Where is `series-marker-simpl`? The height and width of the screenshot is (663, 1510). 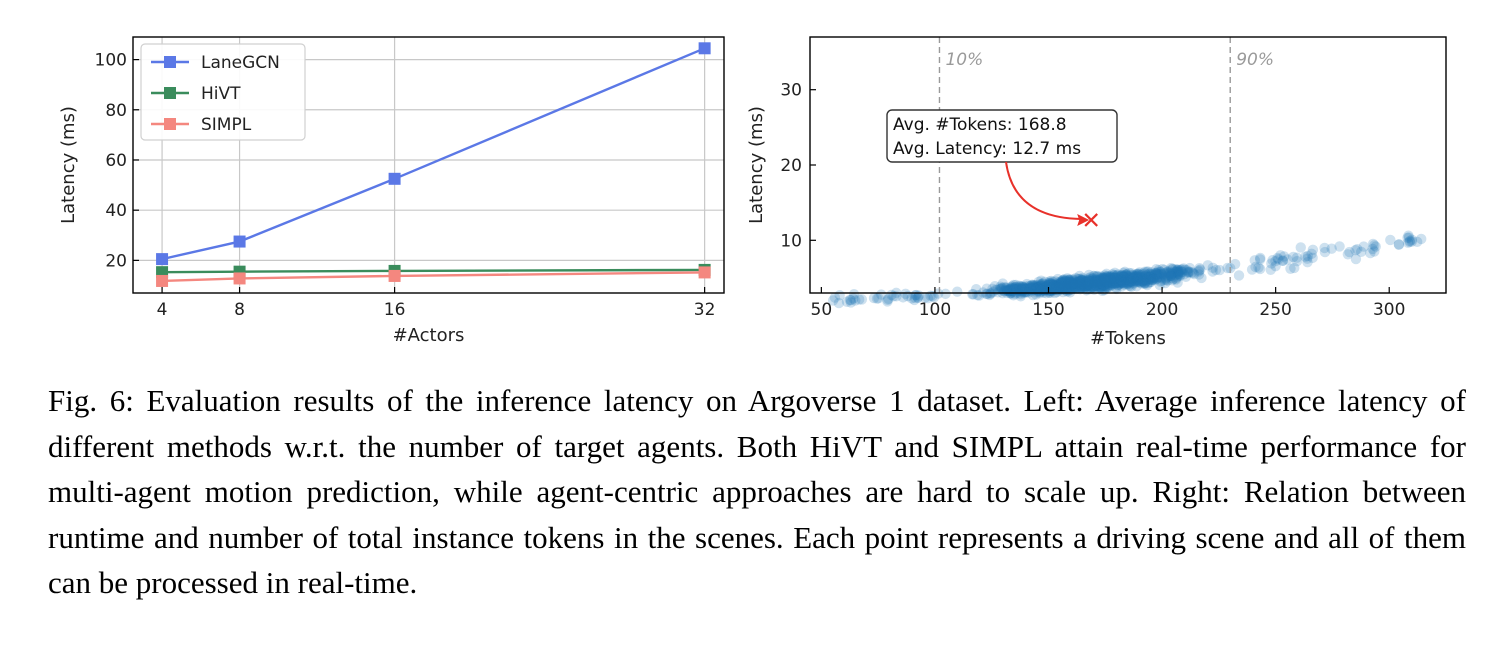 series-marker-simpl is located at coordinates (239, 278).